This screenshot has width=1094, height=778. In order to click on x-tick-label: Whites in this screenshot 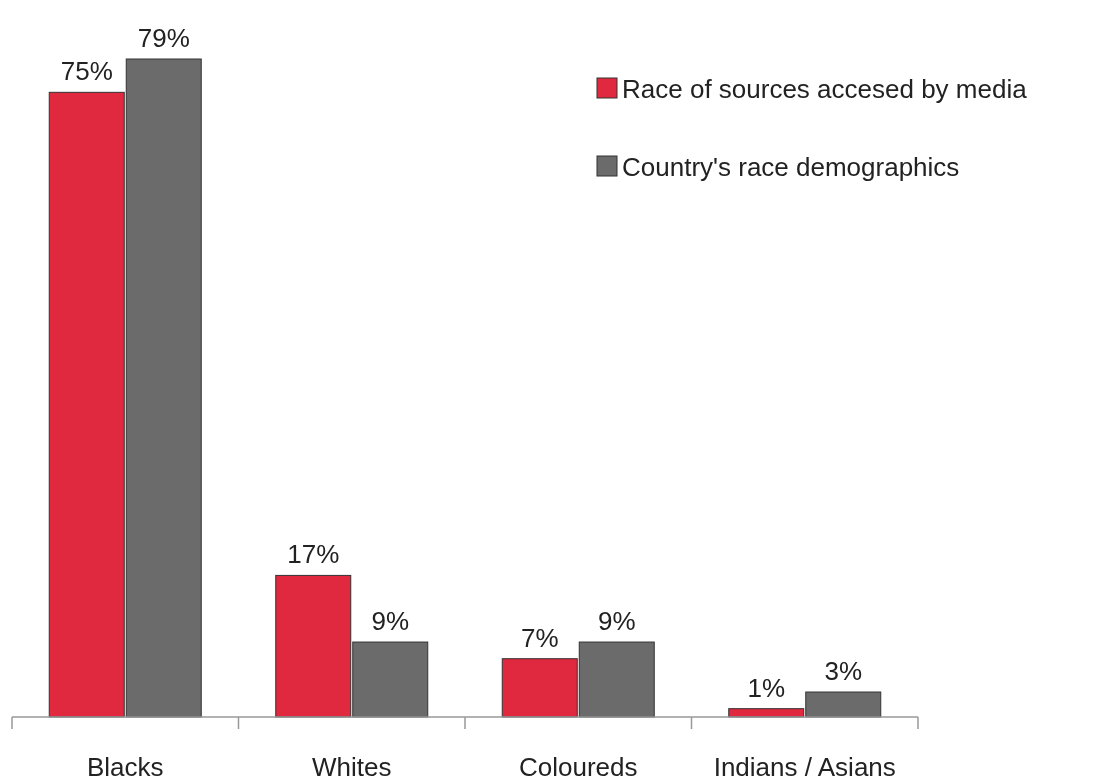, I will do `click(352, 765)`.